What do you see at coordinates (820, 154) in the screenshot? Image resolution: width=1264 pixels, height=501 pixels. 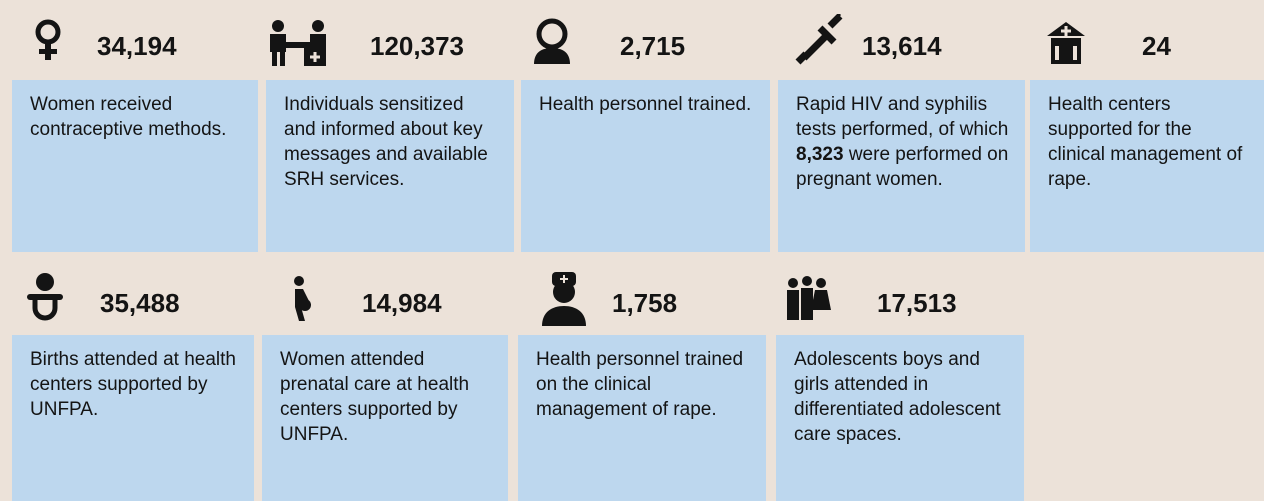 I see `highlight-number: 8,323` at bounding box center [820, 154].